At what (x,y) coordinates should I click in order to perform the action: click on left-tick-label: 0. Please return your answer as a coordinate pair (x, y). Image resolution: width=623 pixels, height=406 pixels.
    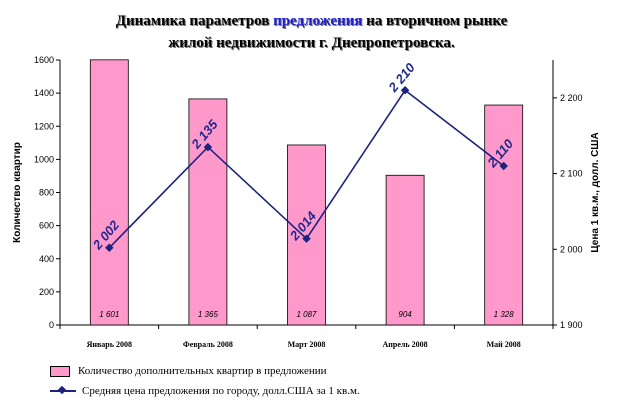
    Looking at the image, I should click on (51, 325).